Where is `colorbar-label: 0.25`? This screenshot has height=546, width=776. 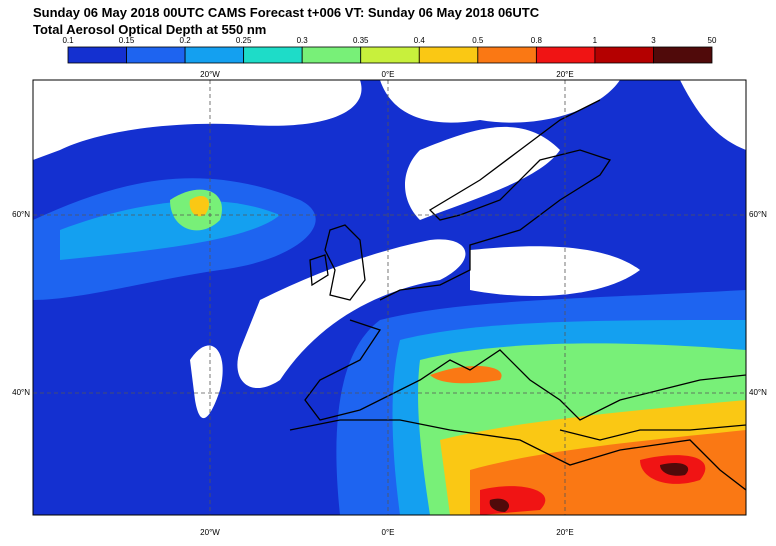
colorbar-label: 0.25 is located at coordinates (244, 40).